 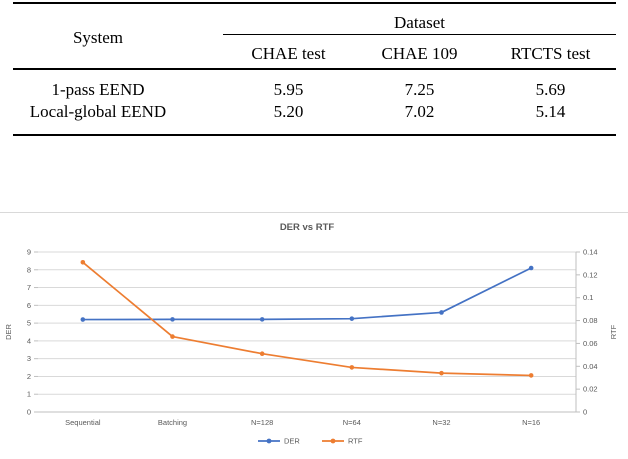 What do you see at coordinates (590, 252) in the screenshot?
I see `right-axis-tick-label: 0.14` at bounding box center [590, 252].